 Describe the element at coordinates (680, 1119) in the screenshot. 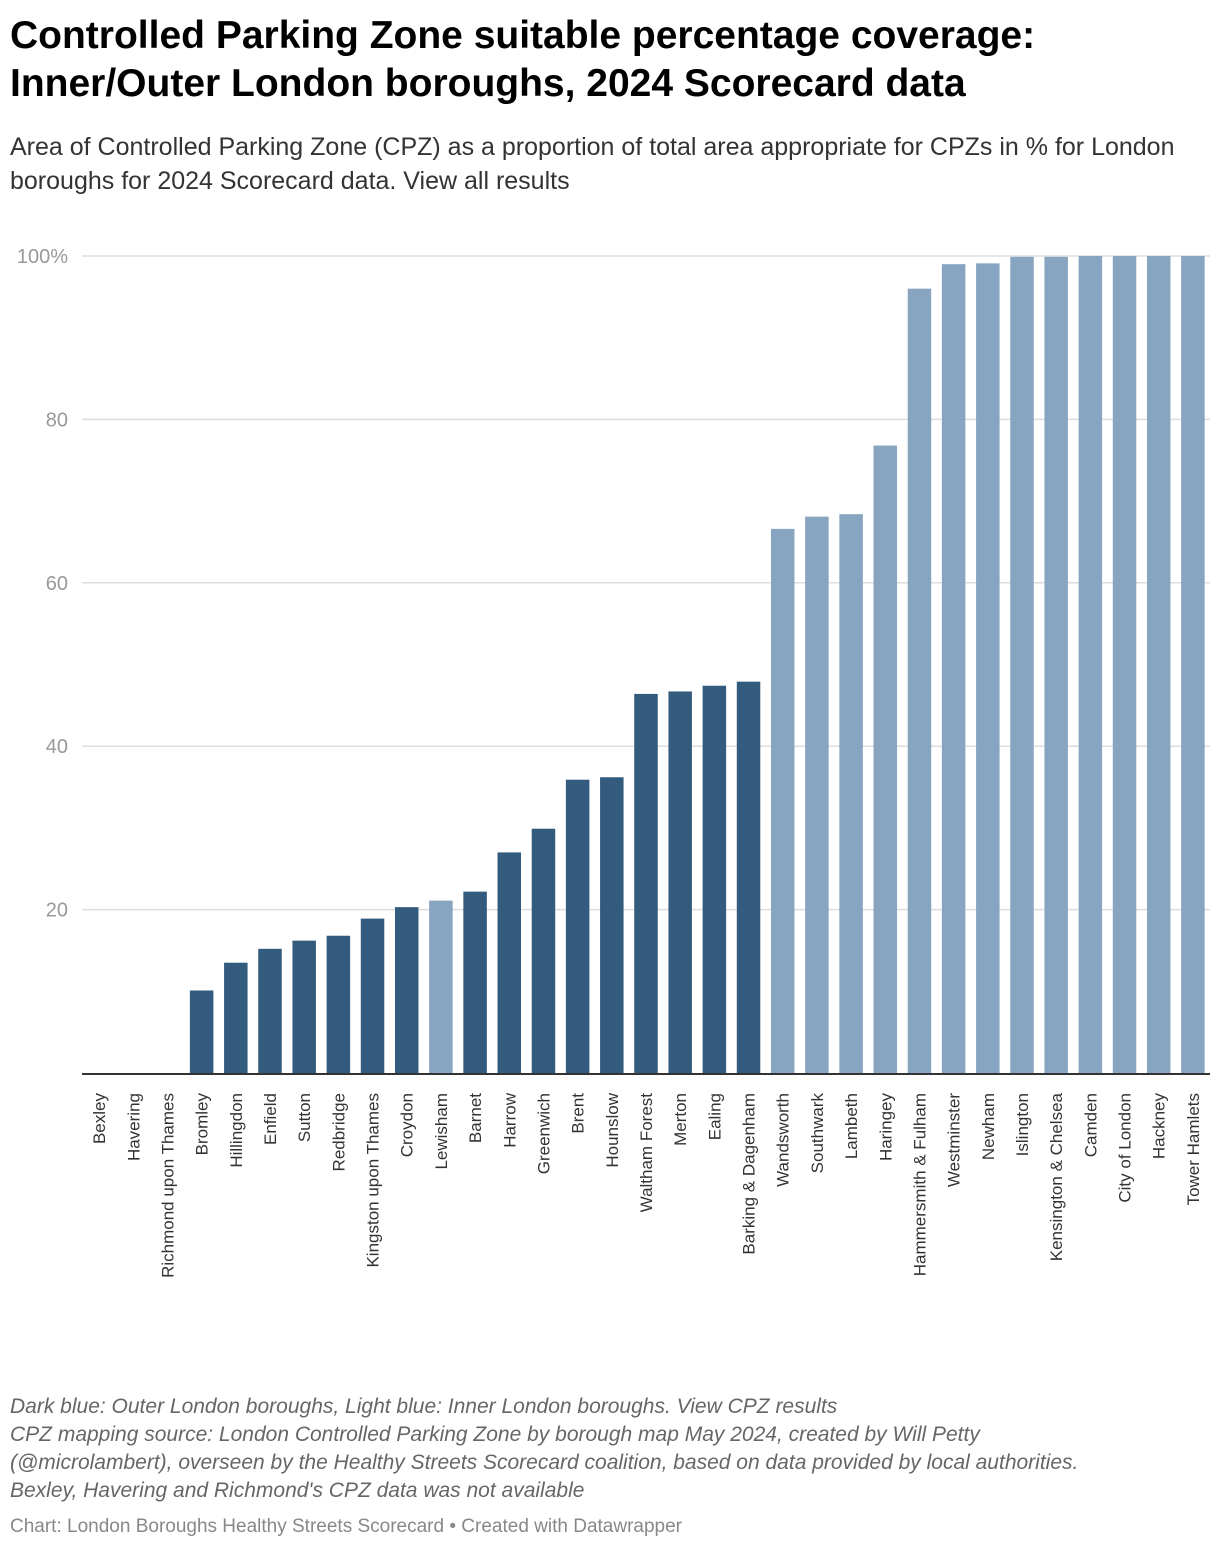

I see `x-tick-label: Merton` at that location.